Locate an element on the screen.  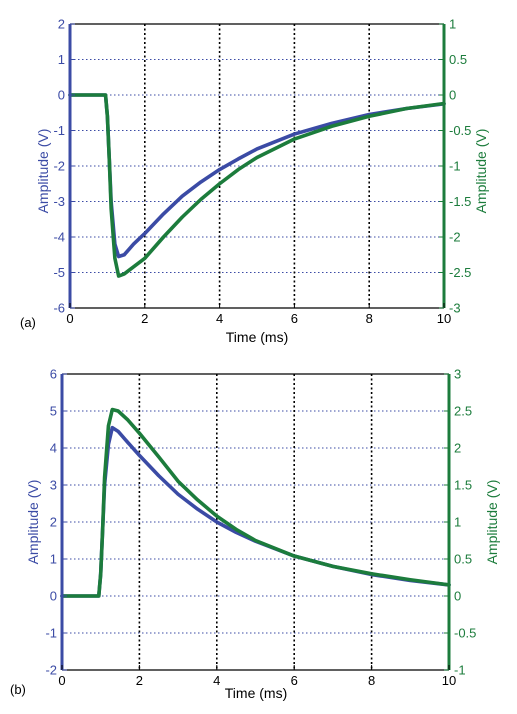
y-left-tick-label: -6 is located at coordinates (59, 308).